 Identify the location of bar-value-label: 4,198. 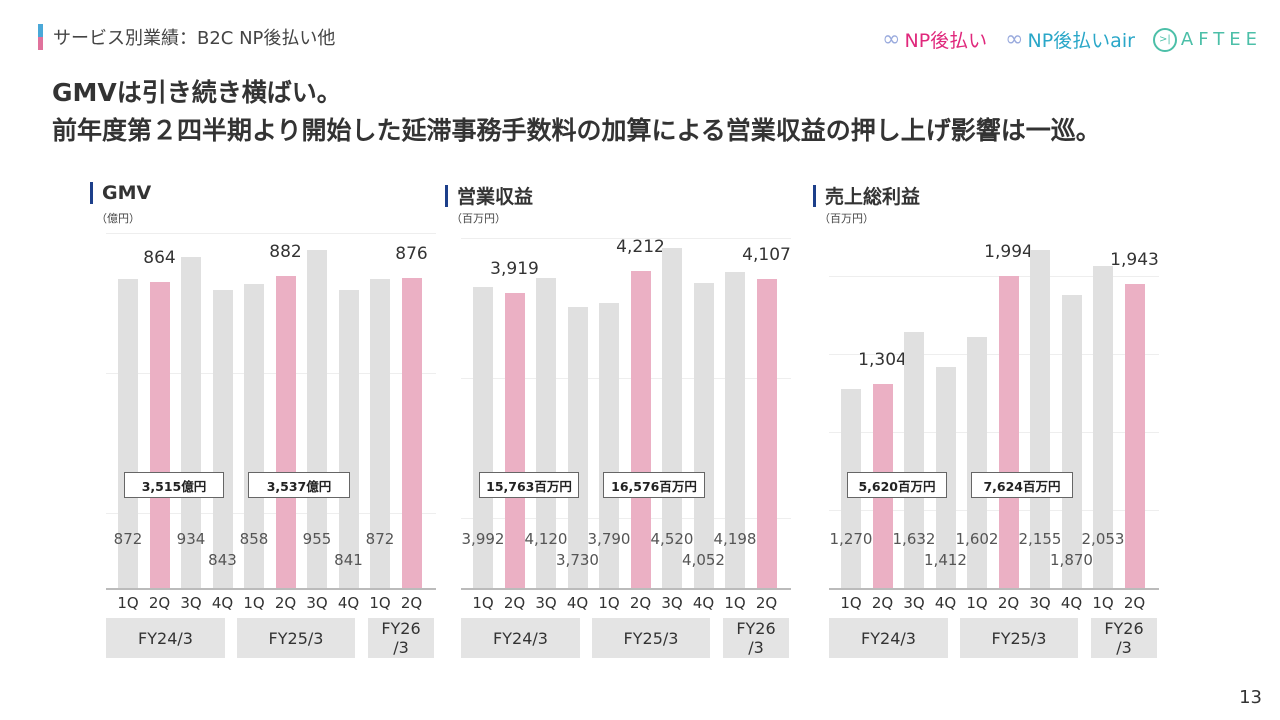
(735, 539).